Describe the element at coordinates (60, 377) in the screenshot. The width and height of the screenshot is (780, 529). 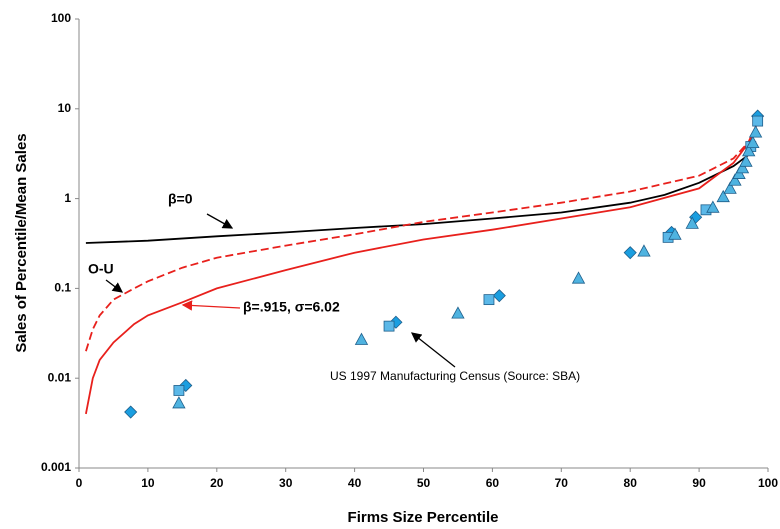
I see `y-tick-label: 0.01` at that location.